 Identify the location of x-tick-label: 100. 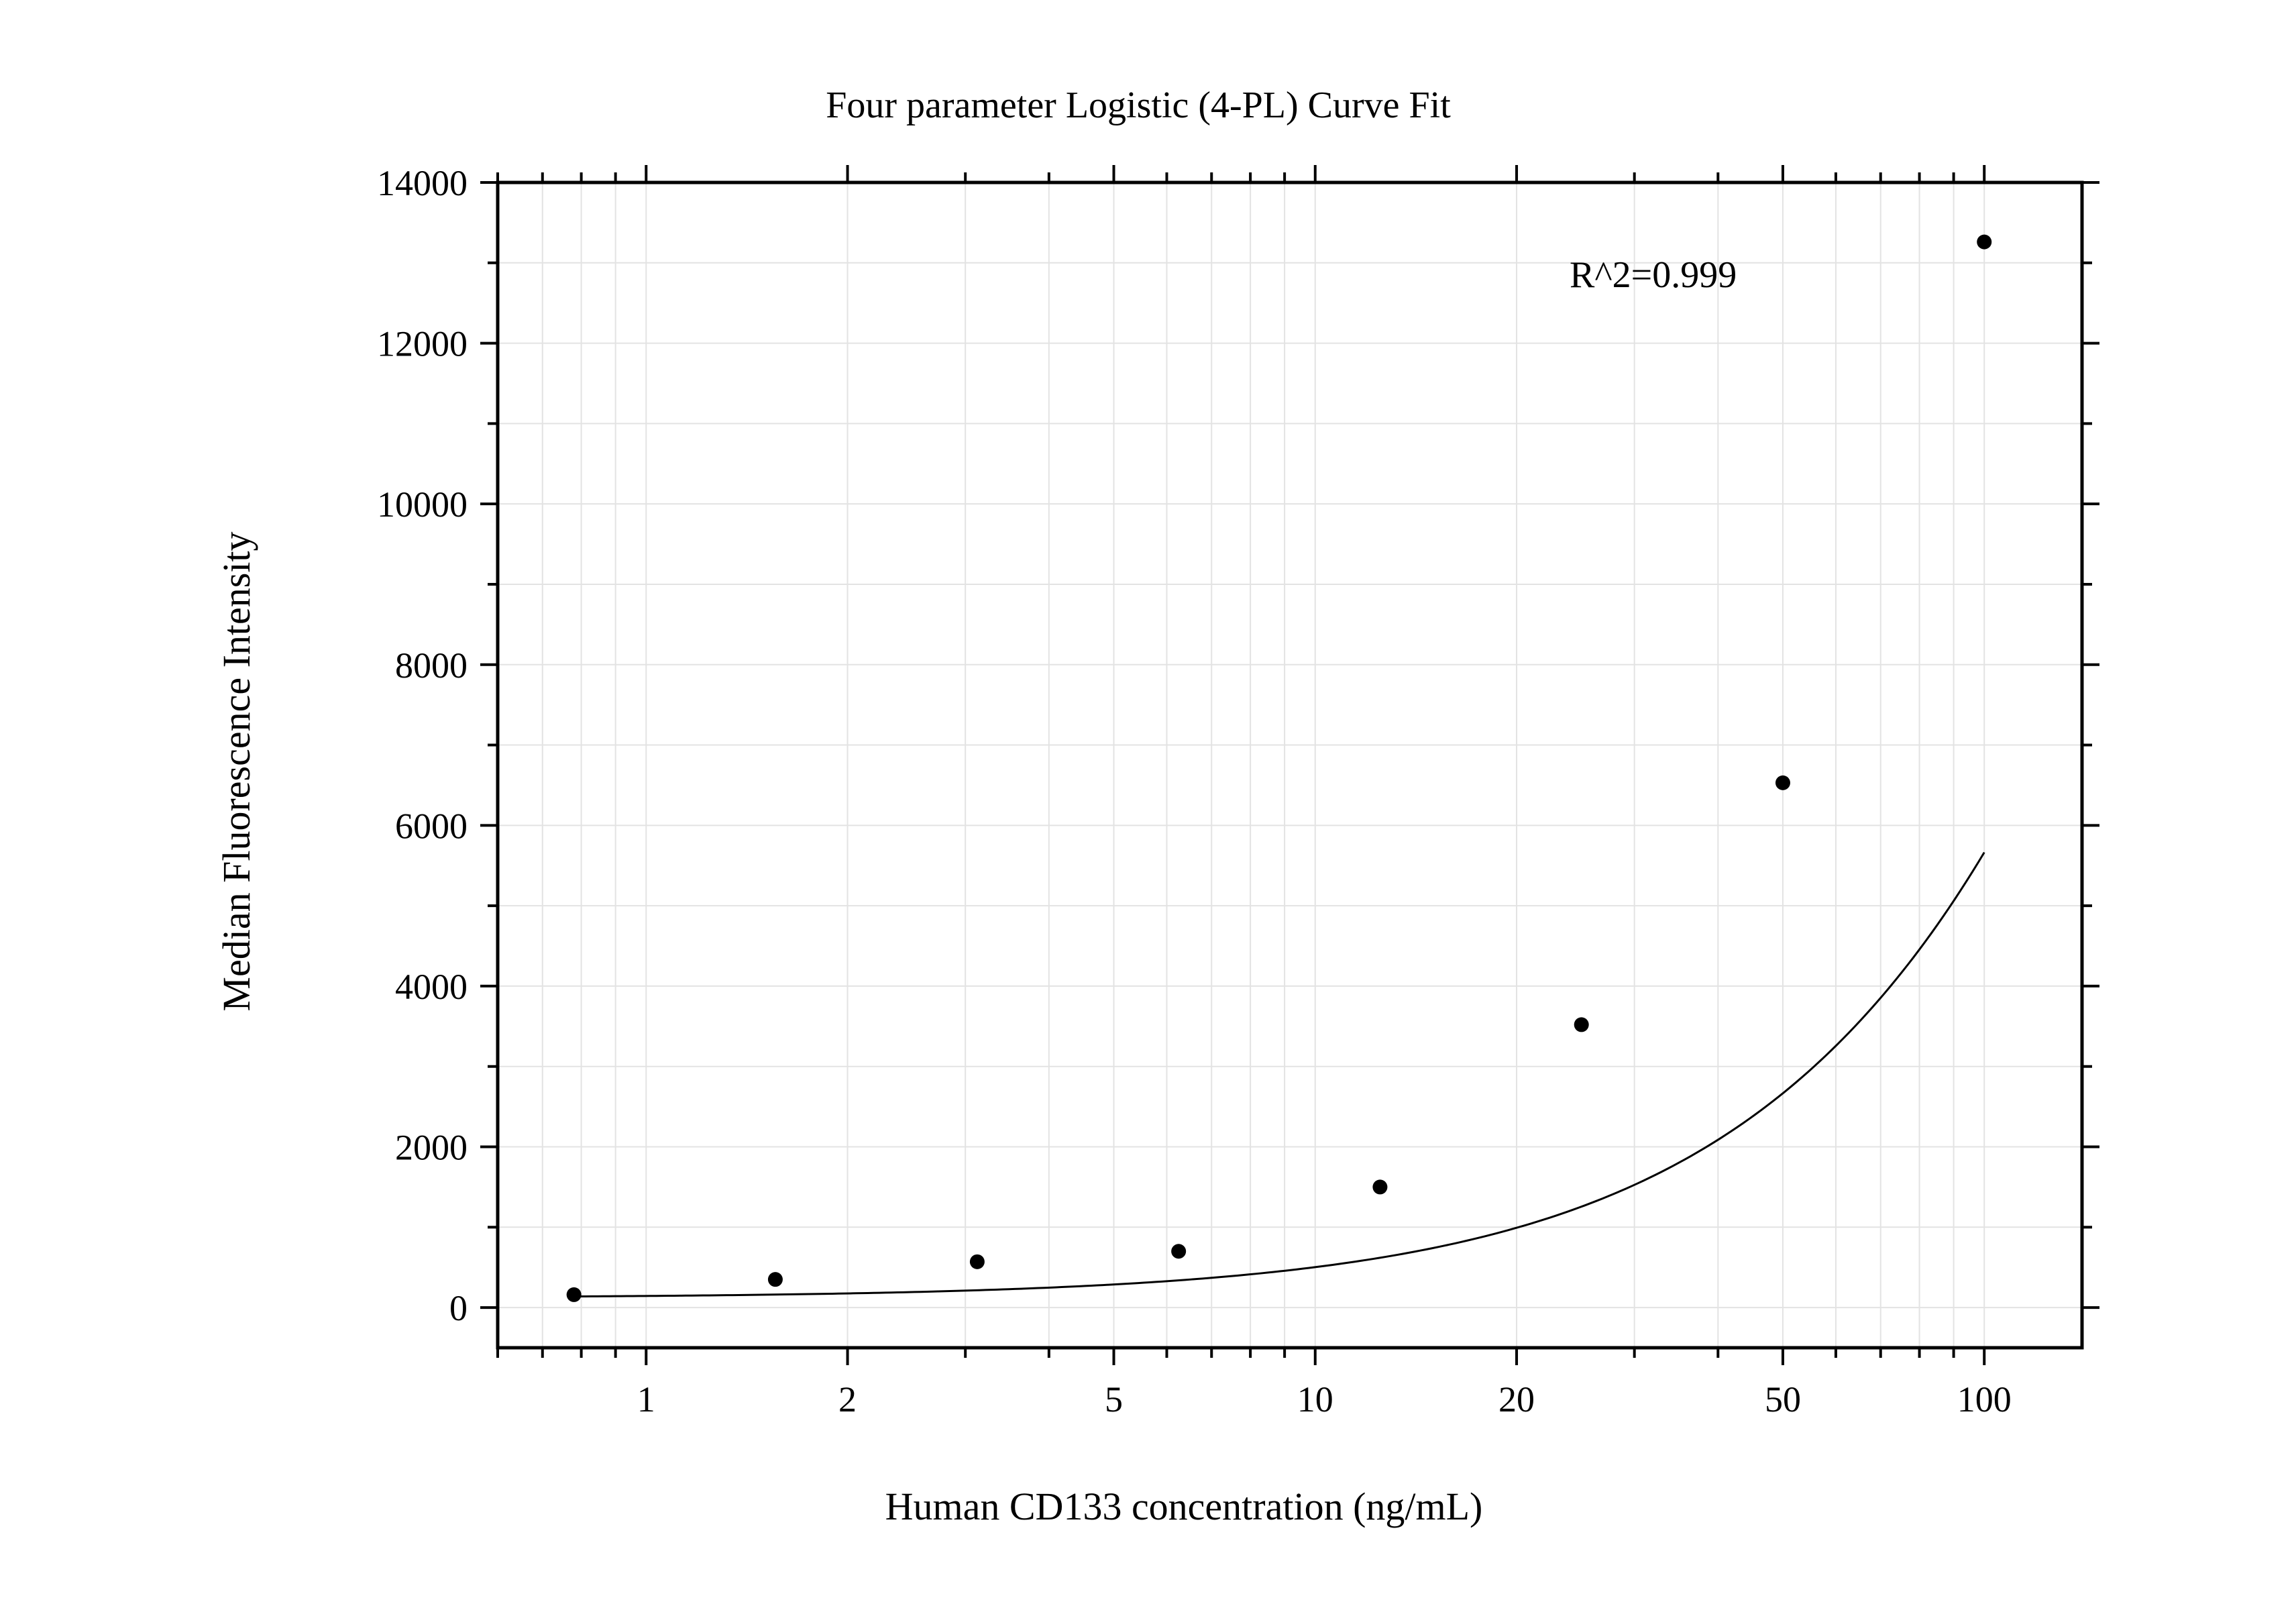
(1985, 1400).